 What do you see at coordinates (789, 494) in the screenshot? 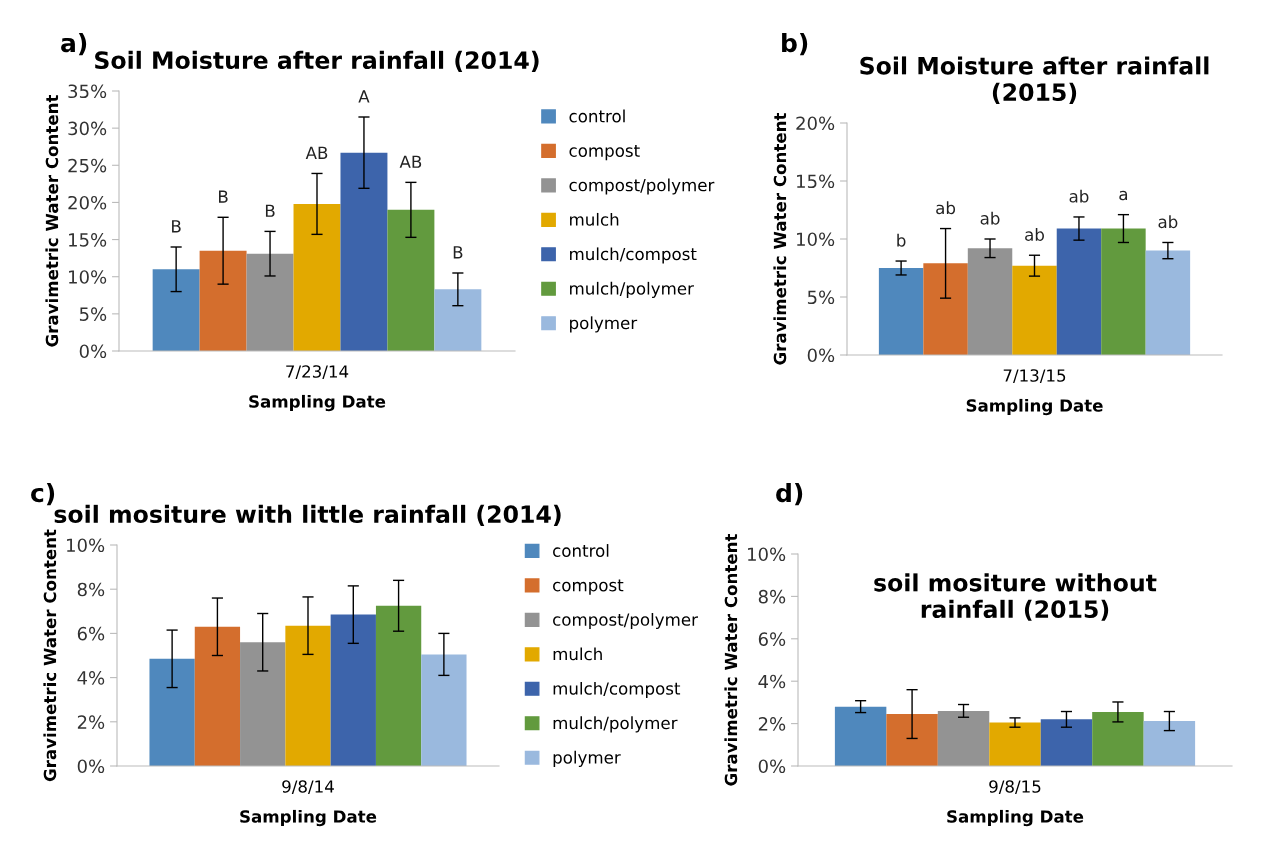
I see `text: d)` at bounding box center [789, 494].